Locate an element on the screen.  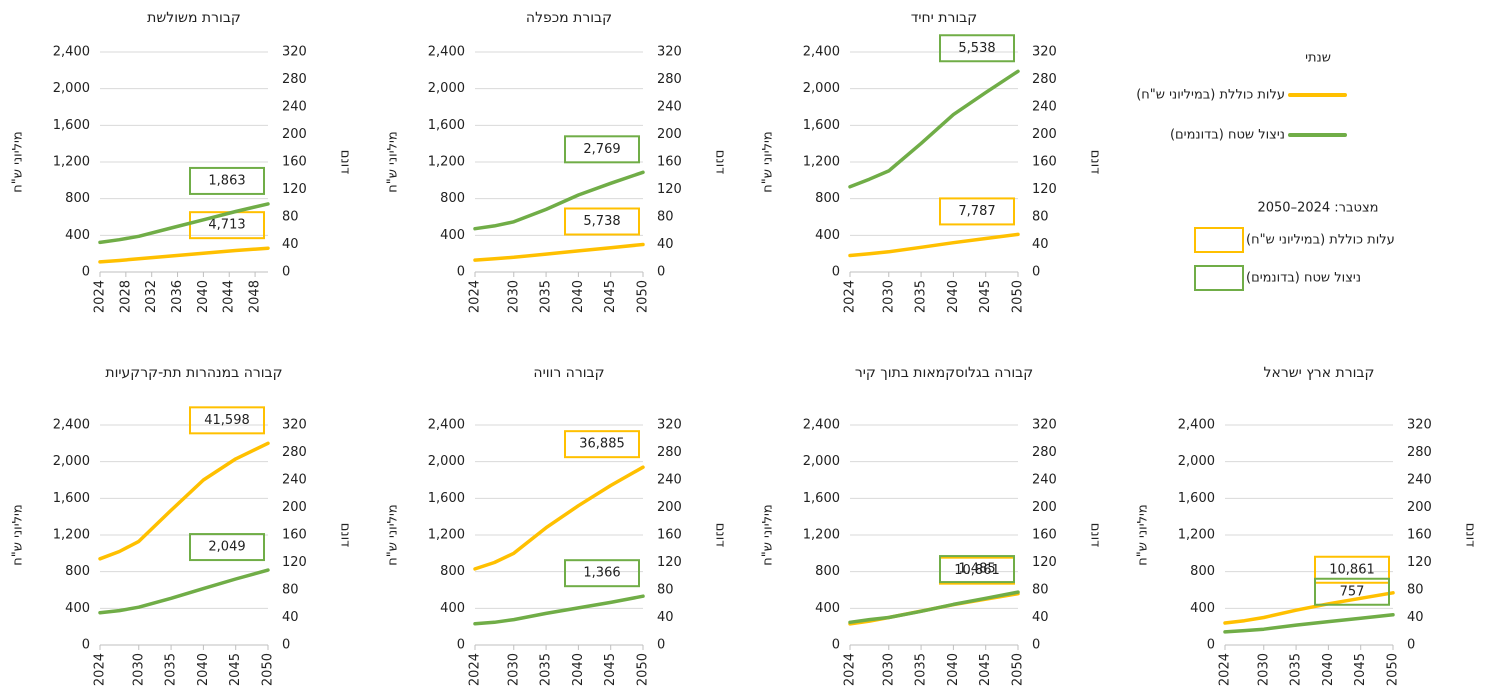
x-tick-label: 2028 is located at coordinates (125, 296).